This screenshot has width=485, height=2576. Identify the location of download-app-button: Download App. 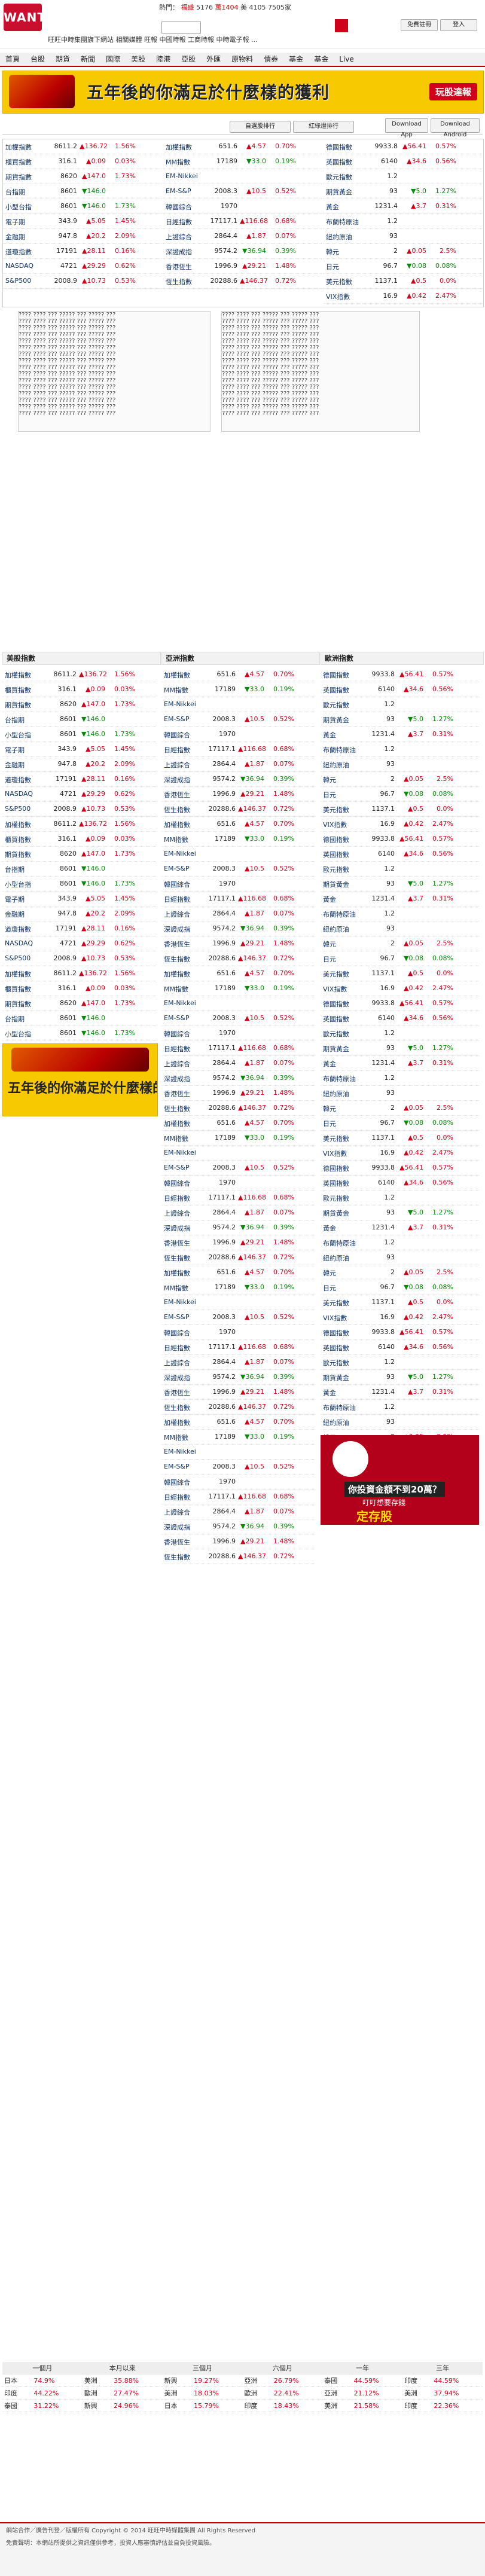
(406, 128).